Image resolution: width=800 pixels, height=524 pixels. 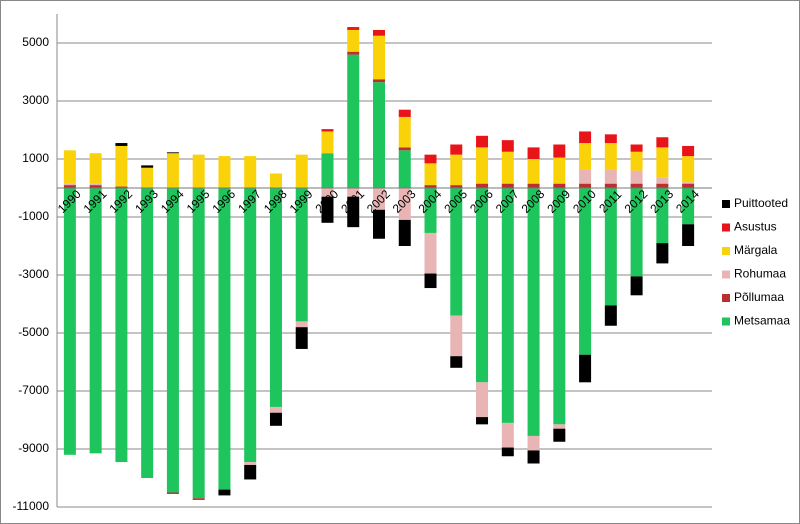 What do you see at coordinates (35, 158) in the screenshot?
I see `y-tick-label: 1000` at bounding box center [35, 158].